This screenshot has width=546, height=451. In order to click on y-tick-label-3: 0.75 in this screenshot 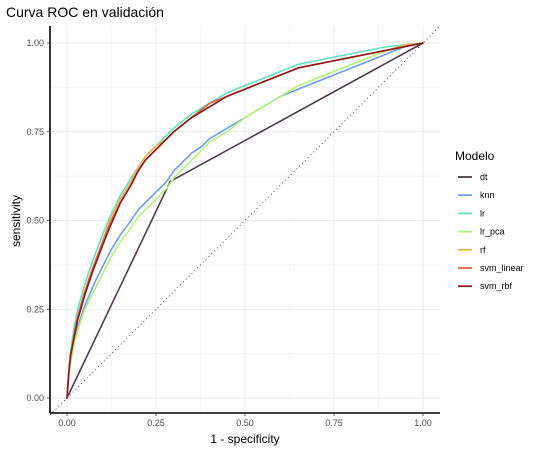, I will do `click(35, 132)`.